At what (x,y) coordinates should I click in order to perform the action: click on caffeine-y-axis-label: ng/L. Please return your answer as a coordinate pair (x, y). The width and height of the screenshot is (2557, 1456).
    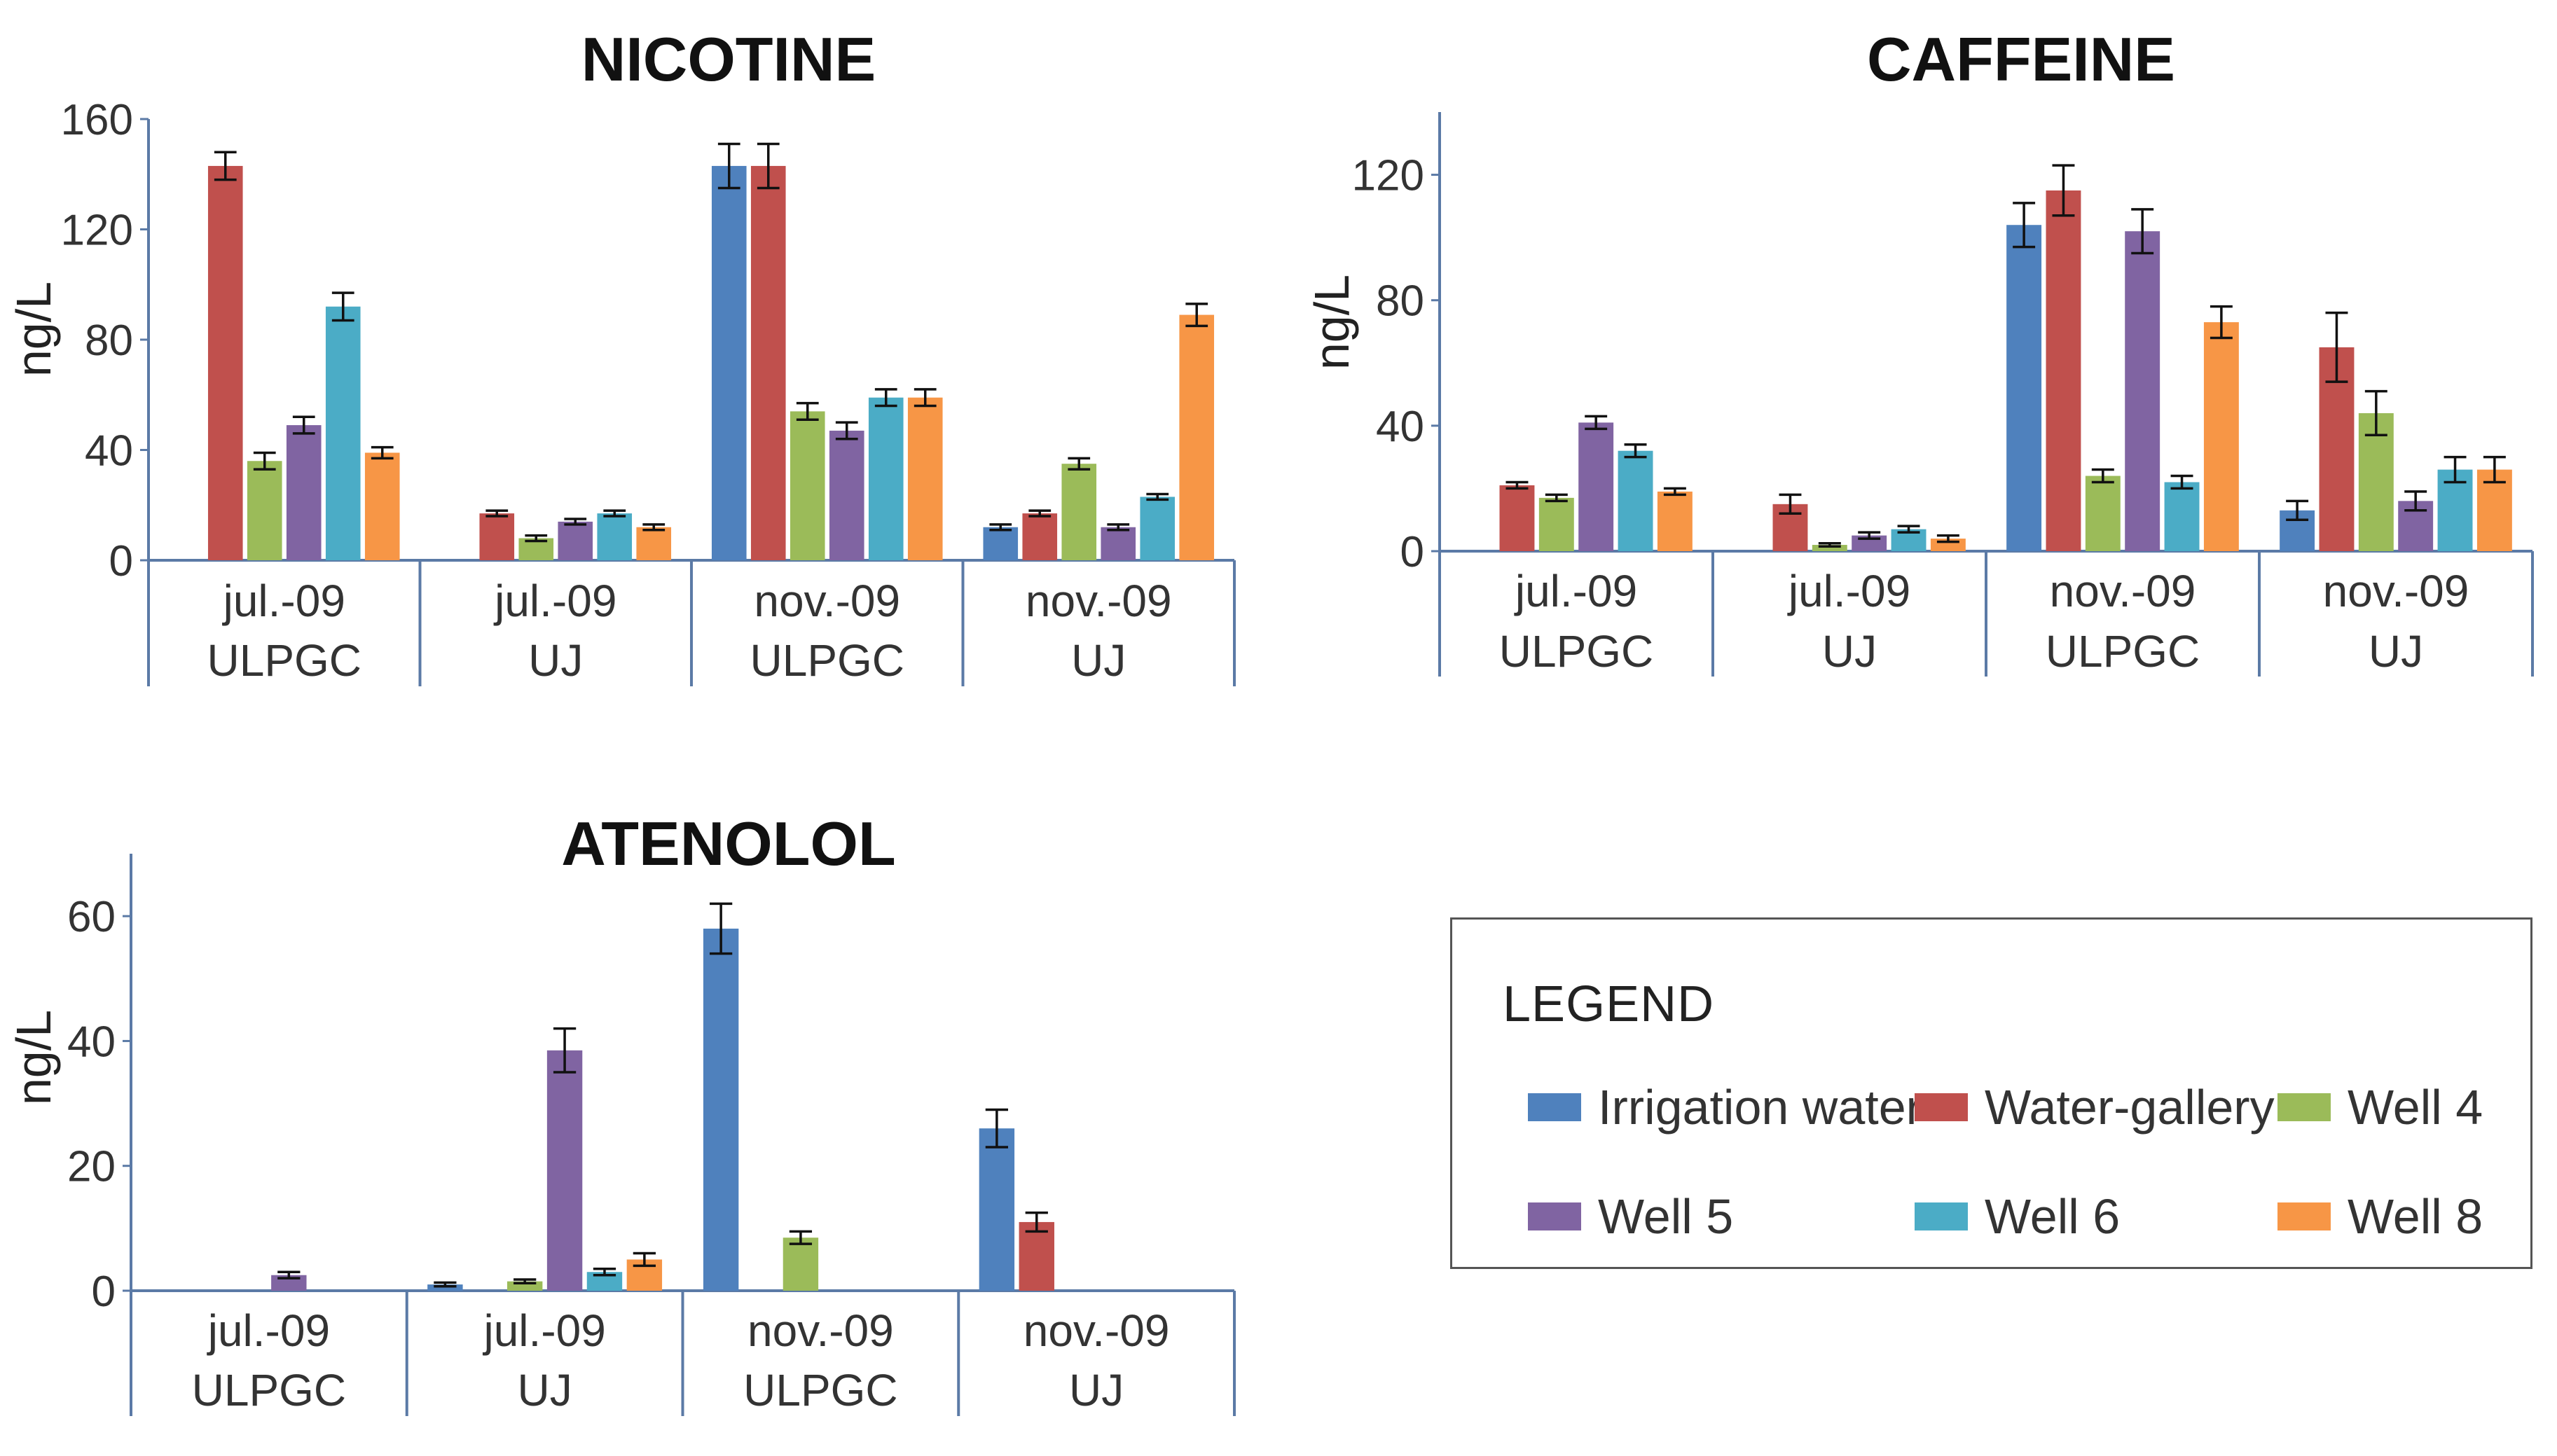
    Looking at the image, I should click on (1331, 322).